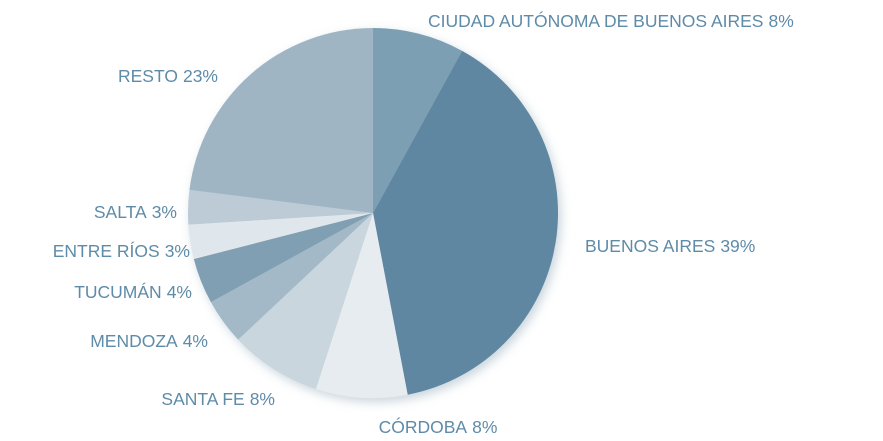  I want to click on category-label: ENTRE RÍOS, so click(106, 251).